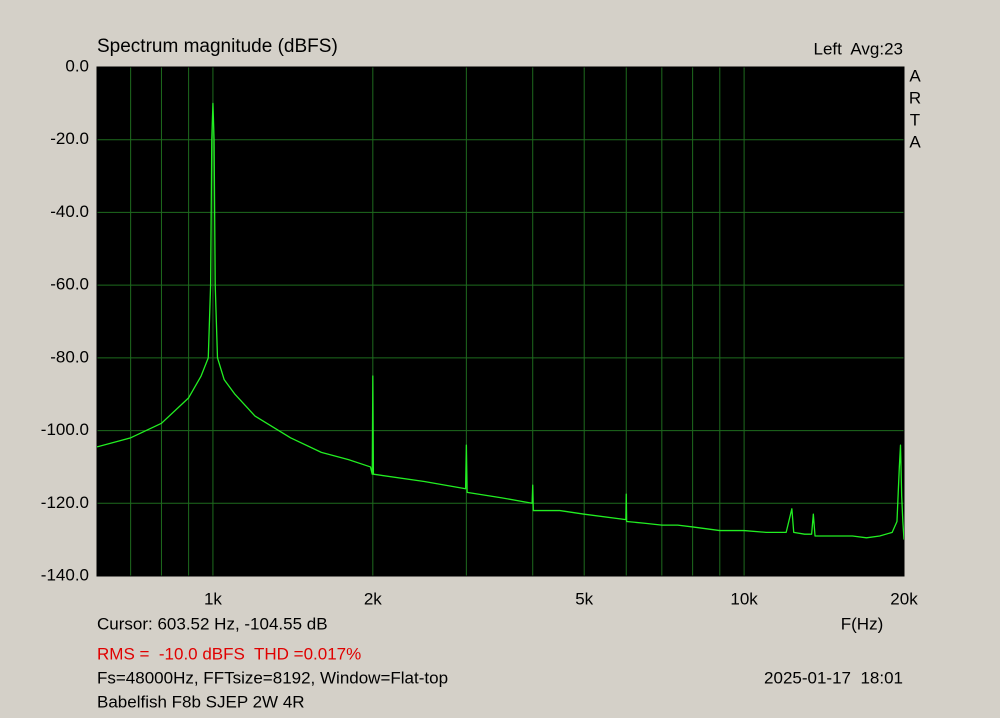 The width and height of the screenshot is (1000, 718). I want to click on x-tick-label: 10k, so click(744, 598).